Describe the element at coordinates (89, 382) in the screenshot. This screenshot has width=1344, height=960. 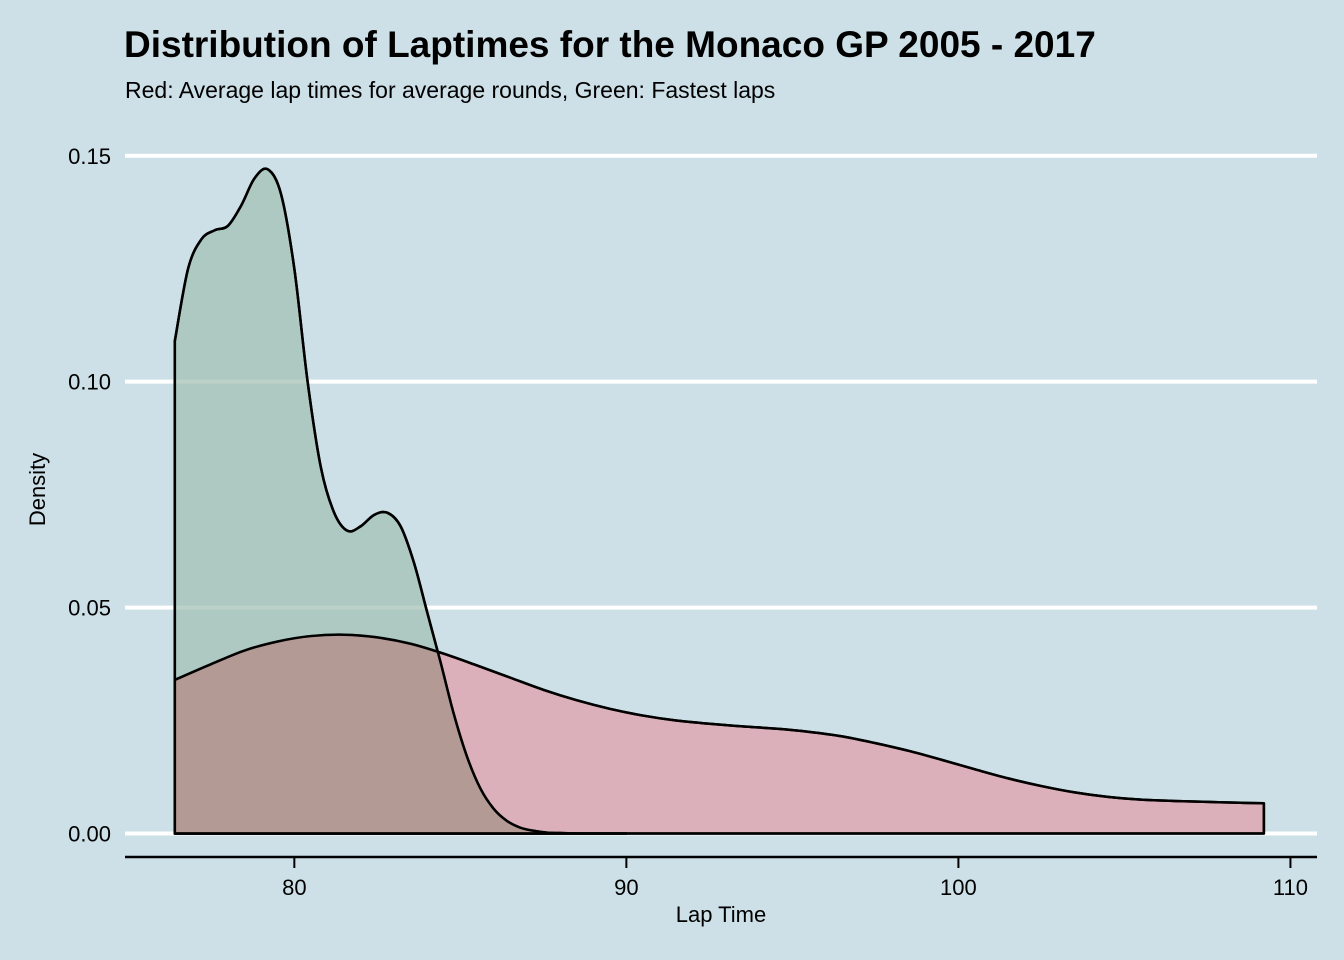
I see `y-tick-label: 0.10` at that location.